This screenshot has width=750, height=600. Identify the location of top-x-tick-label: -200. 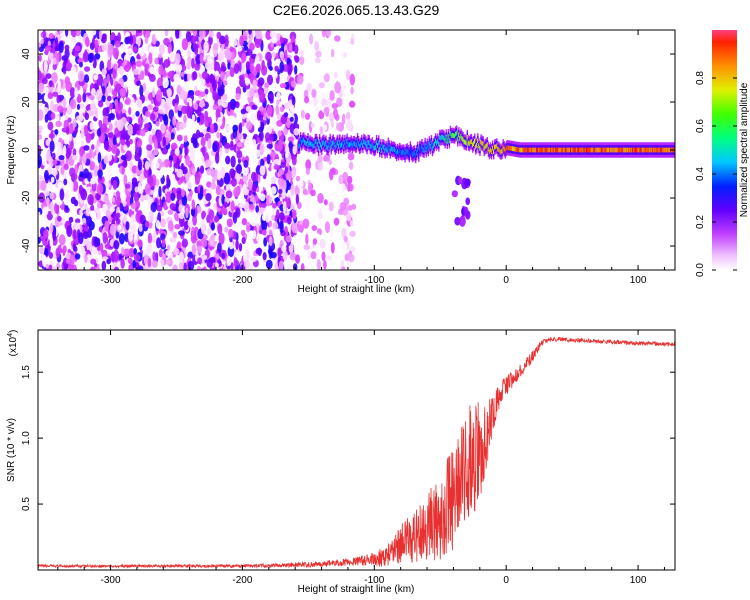
(242, 280).